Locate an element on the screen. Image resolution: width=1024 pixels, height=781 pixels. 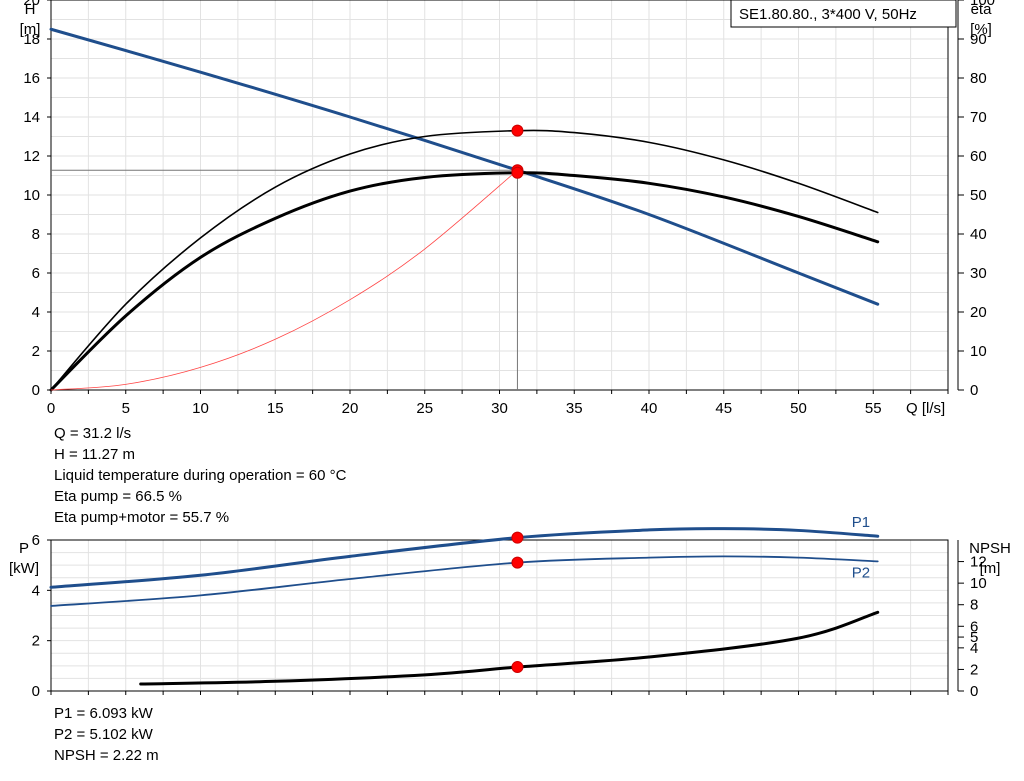
y2-tick-label: 5 is located at coordinates (974, 637).